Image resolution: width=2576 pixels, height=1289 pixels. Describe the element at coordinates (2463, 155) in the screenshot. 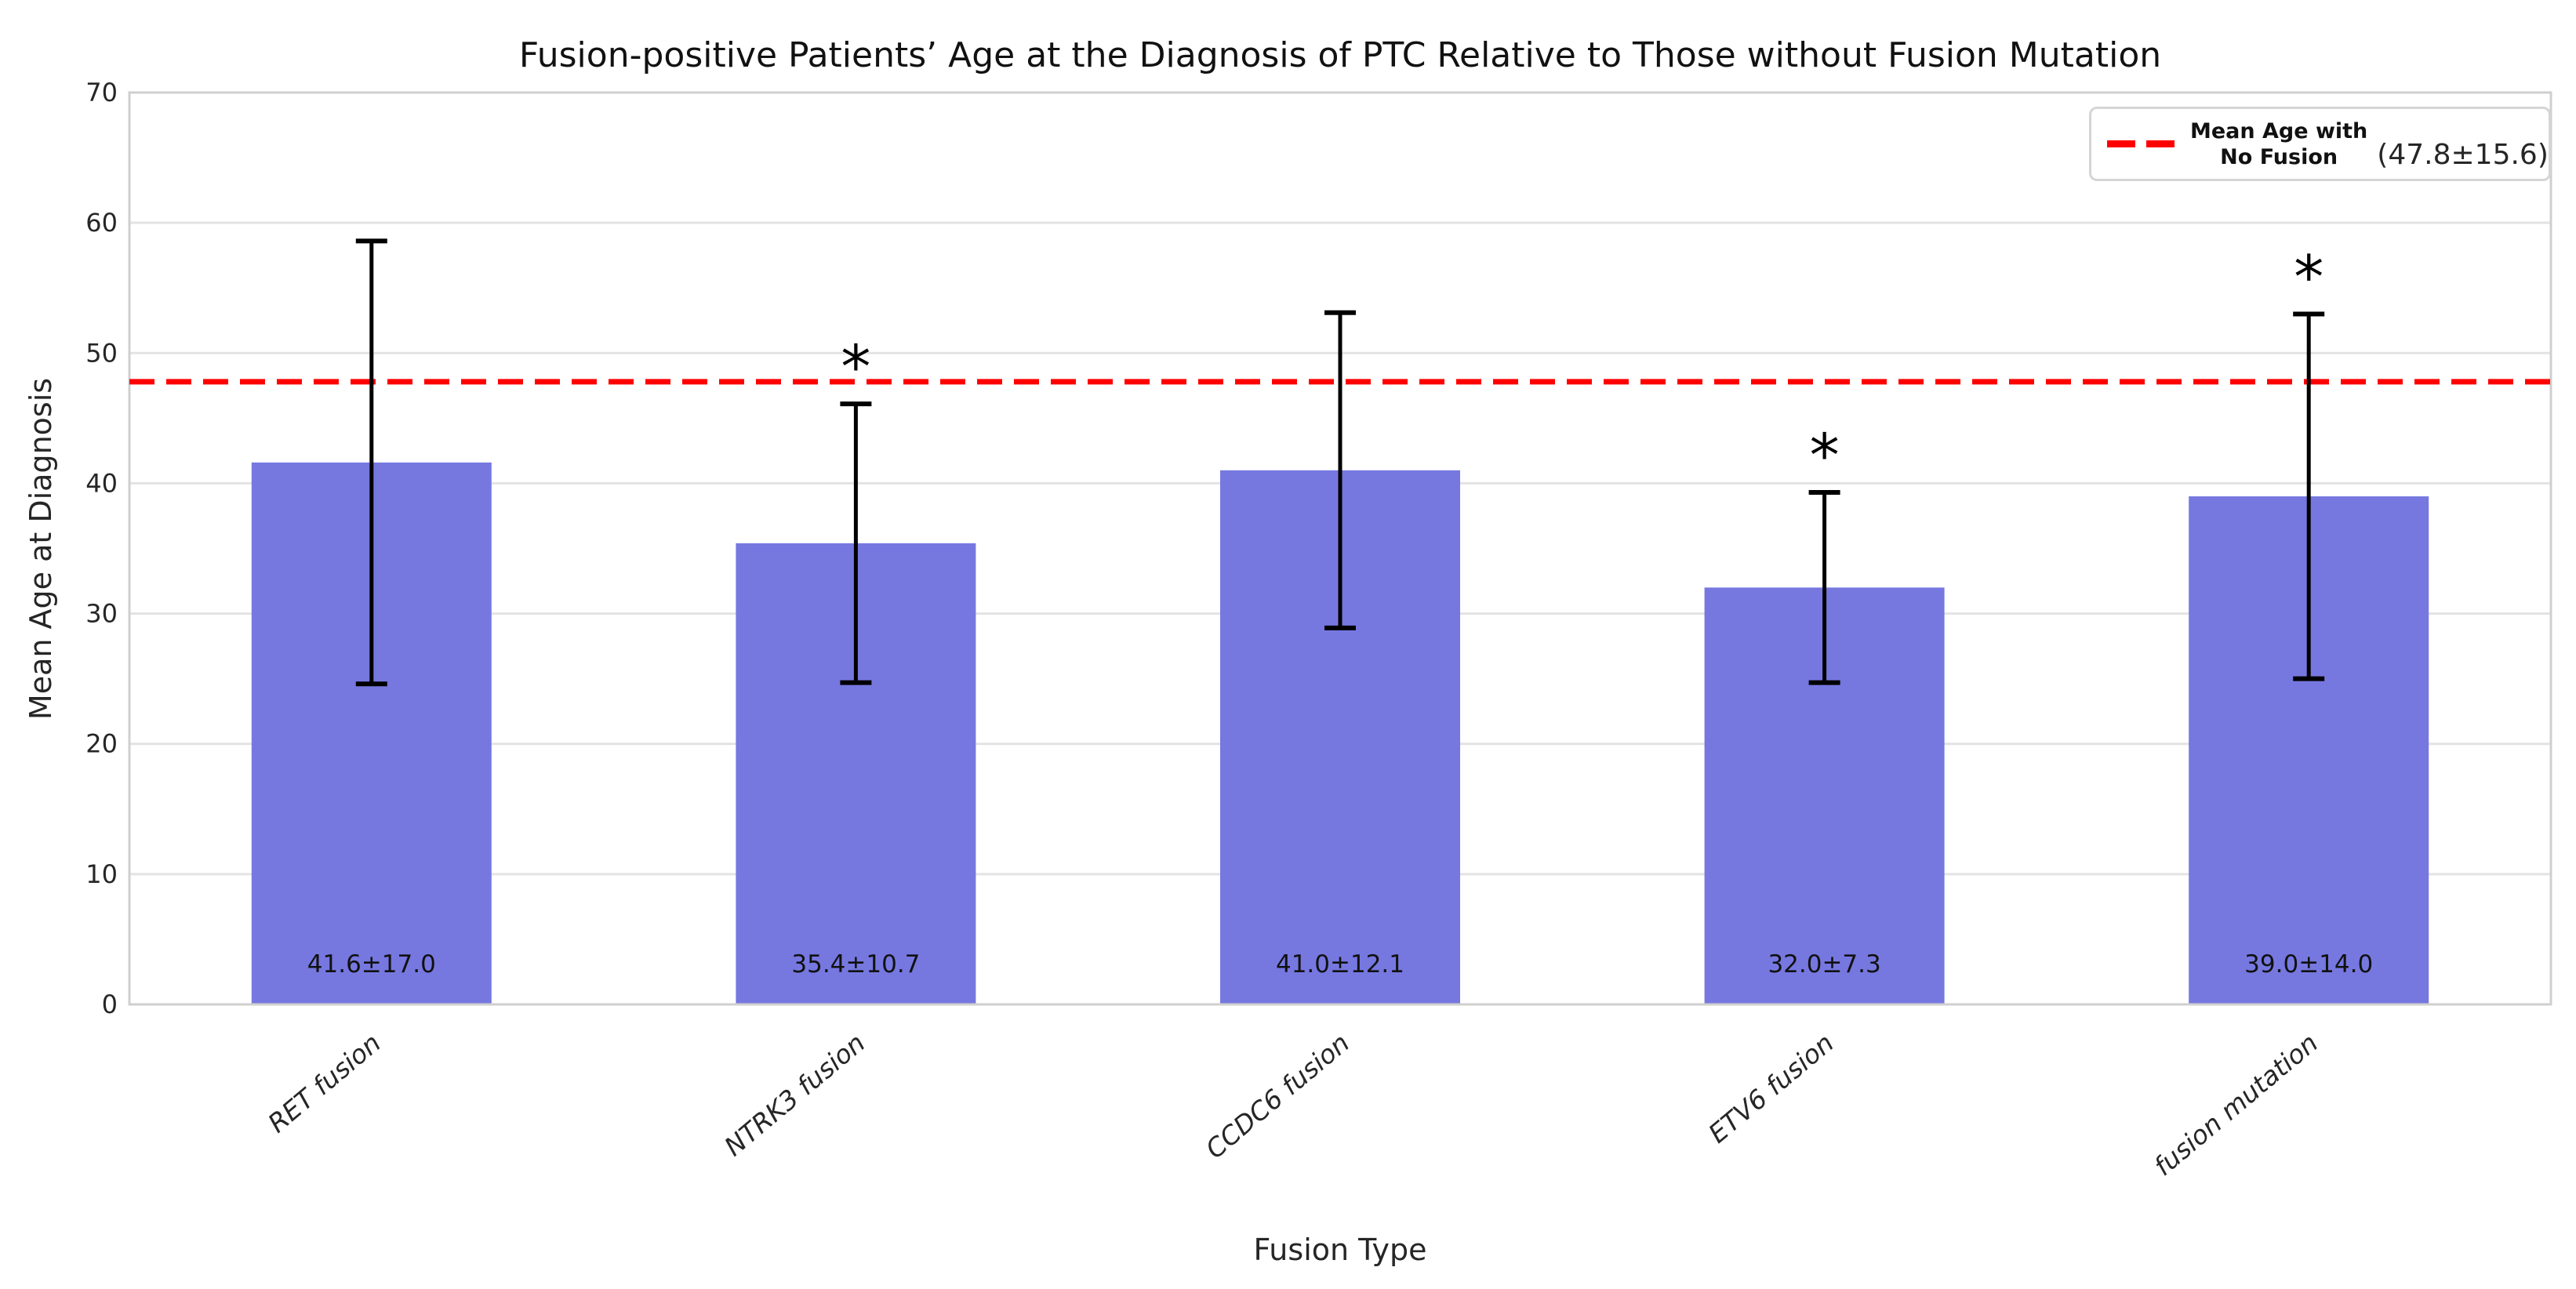

I see `legend-value: (47.8±15.6)` at that location.